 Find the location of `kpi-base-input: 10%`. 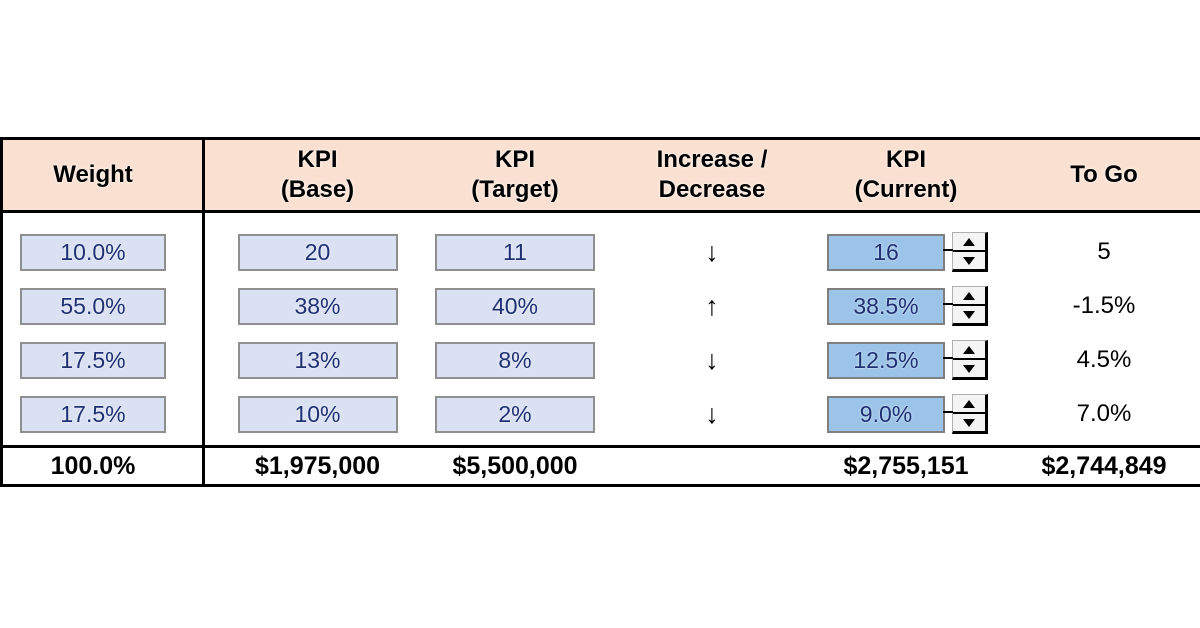

kpi-base-input: 10% is located at coordinates (317, 414).